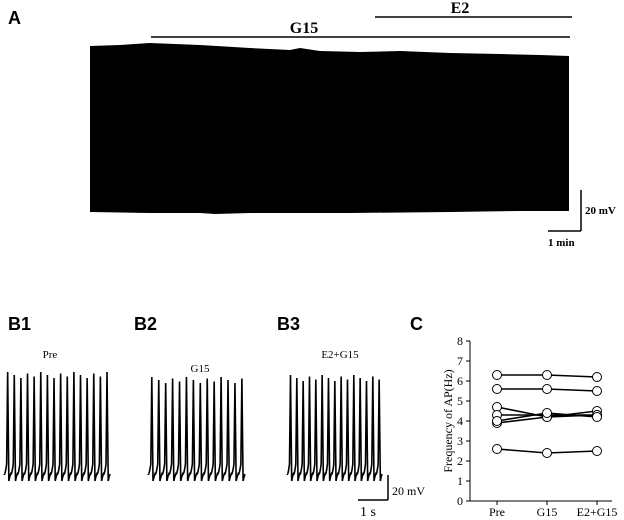 This screenshot has width=624, height=520. I want to click on panel-label-b1: B1, so click(19, 324).